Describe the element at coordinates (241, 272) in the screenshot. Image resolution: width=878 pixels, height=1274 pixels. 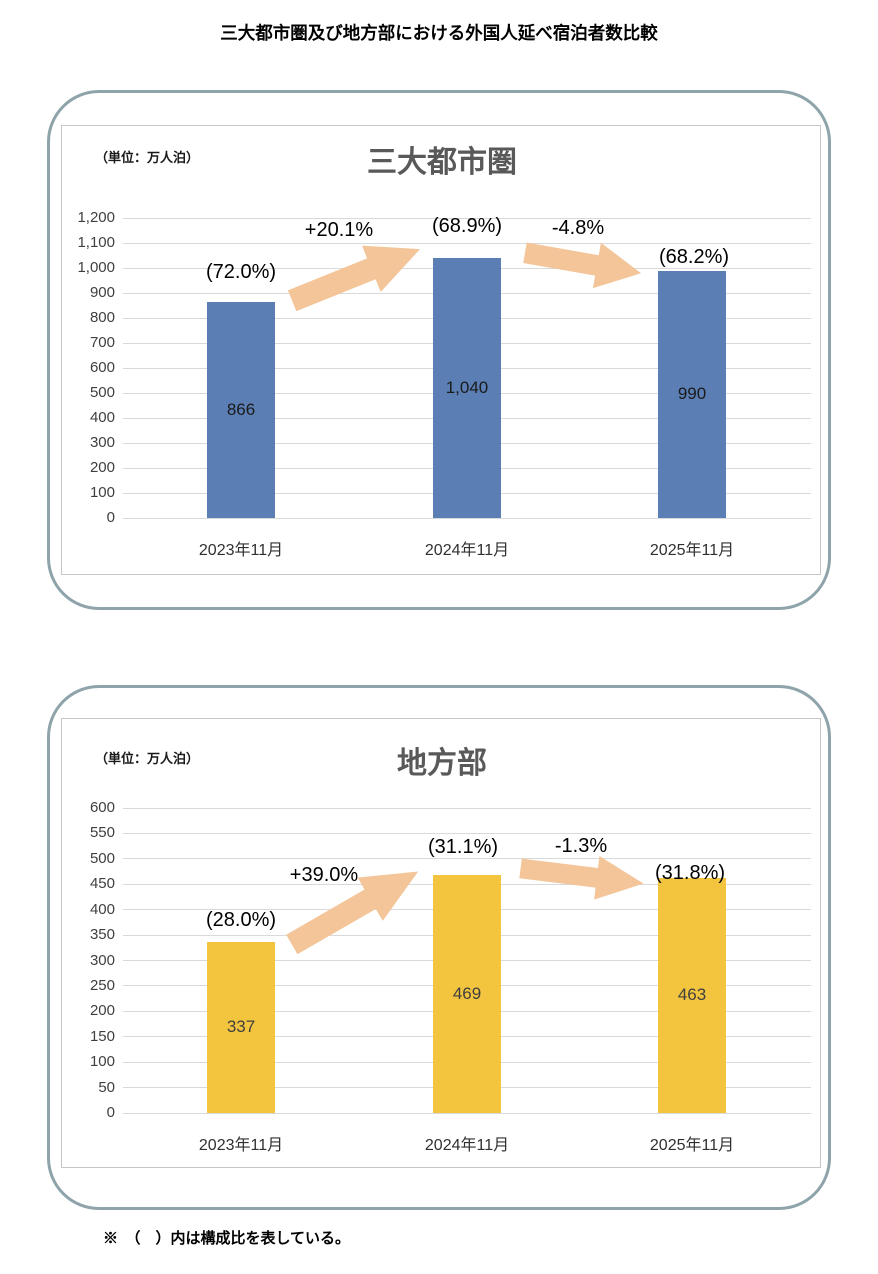
I see `share-label: (72.0%)` at that location.